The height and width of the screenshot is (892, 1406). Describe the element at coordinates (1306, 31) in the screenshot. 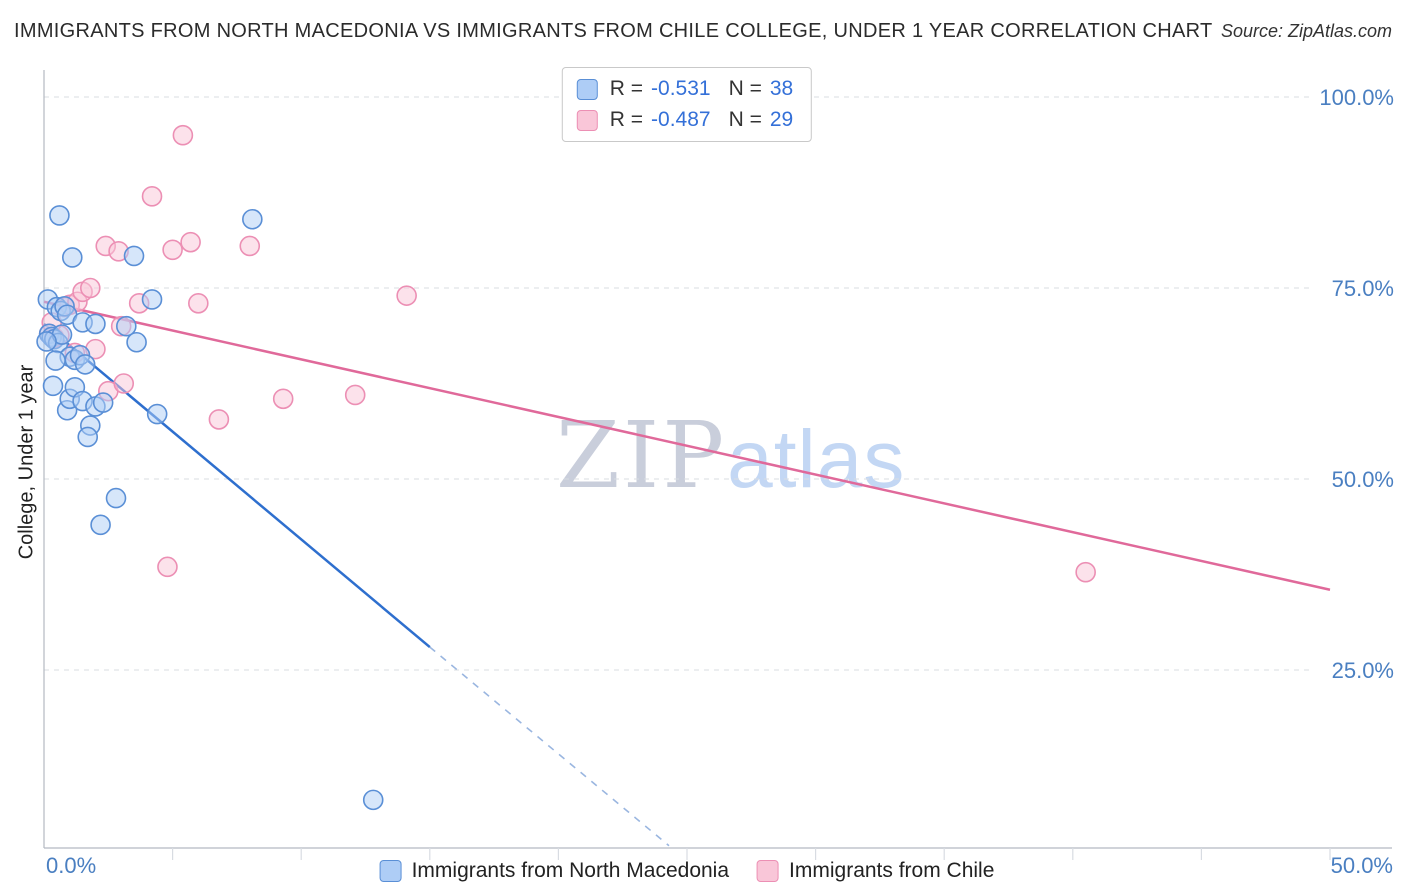

I see `source-label: Source: ZipAtlas.com` at that location.